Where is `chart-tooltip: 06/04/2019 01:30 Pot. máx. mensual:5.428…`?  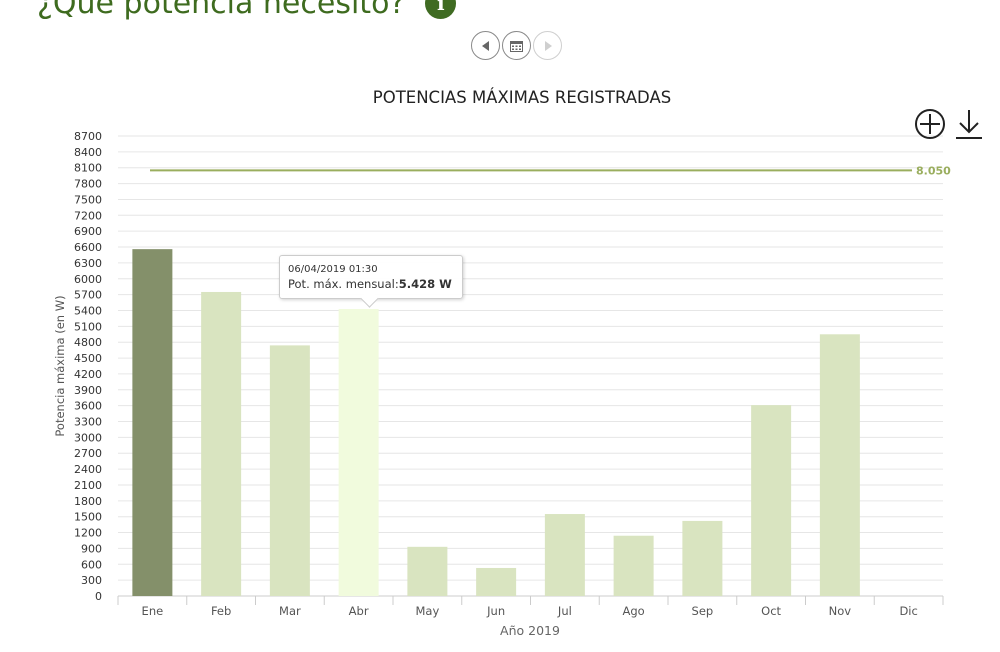 chart-tooltip: 06/04/2019 01:30 Pot. máx. mensual:5.428… is located at coordinates (371, 281).